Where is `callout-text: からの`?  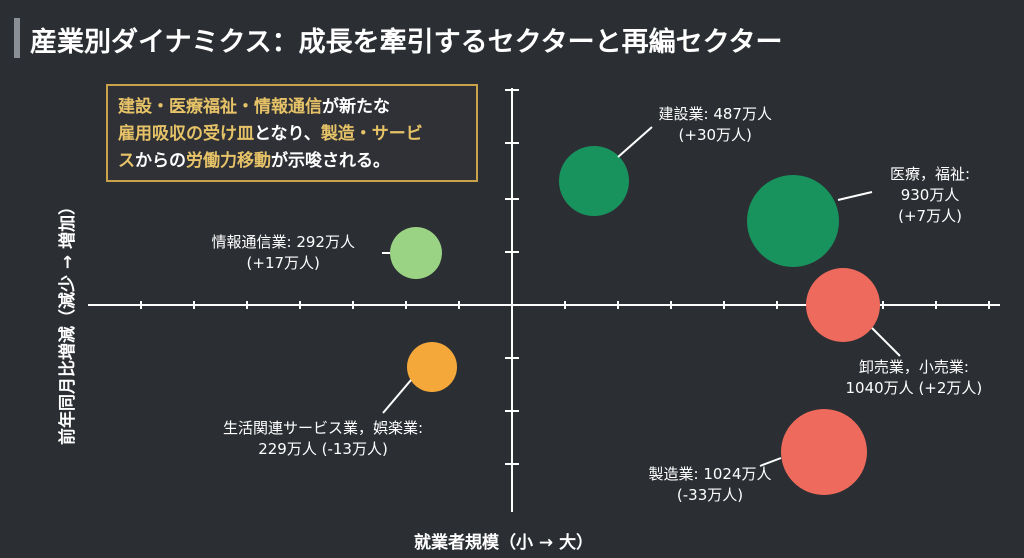
callout-text: からの is located at coordinates (160, 161).